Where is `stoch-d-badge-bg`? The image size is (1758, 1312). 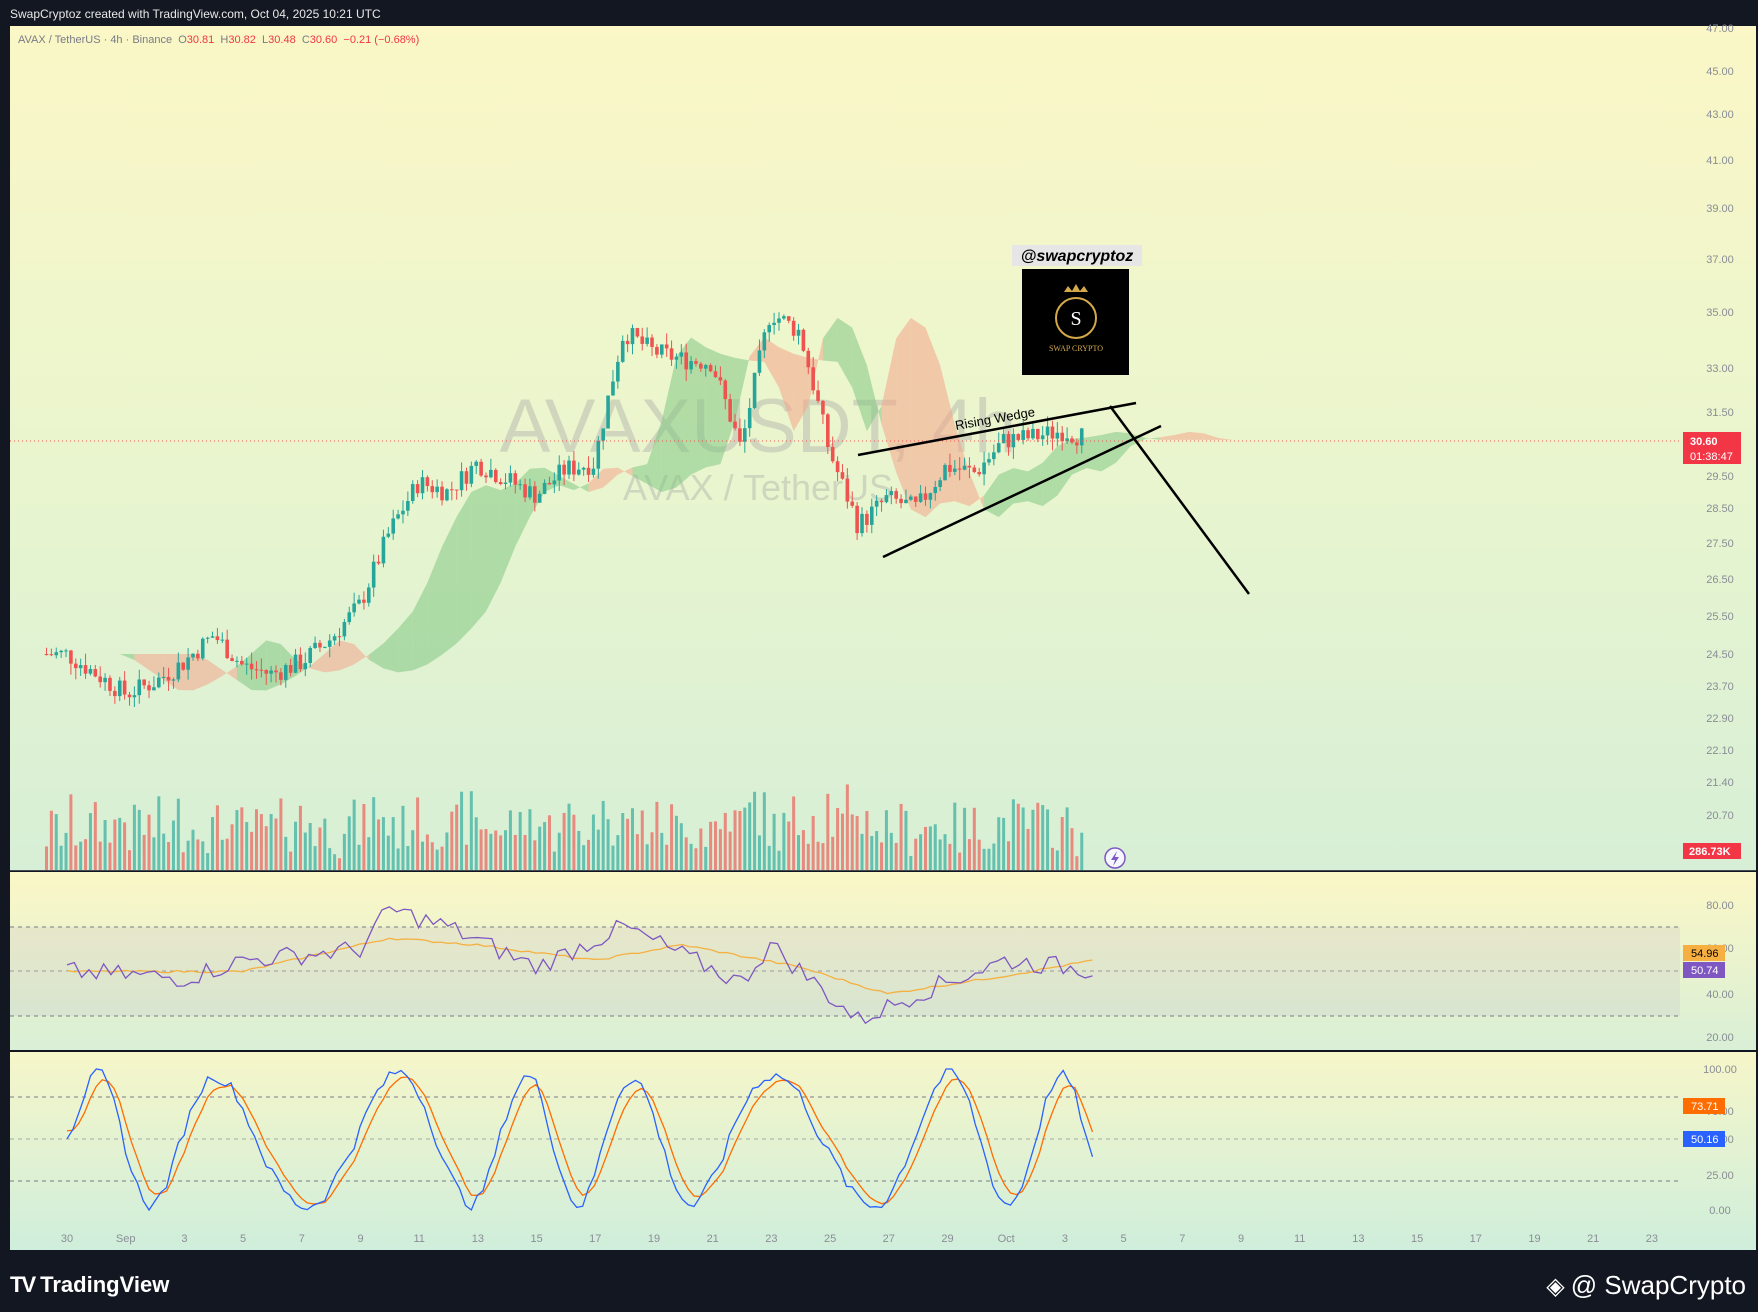 stoch-d-badge-bg is located at coordinates (1704, 1106).